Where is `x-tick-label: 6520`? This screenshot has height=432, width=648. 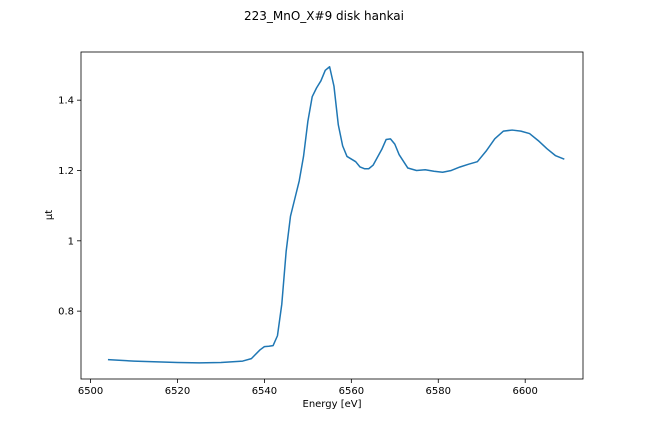 x-tick-label: 6520 is located at coordinates (177, 391).